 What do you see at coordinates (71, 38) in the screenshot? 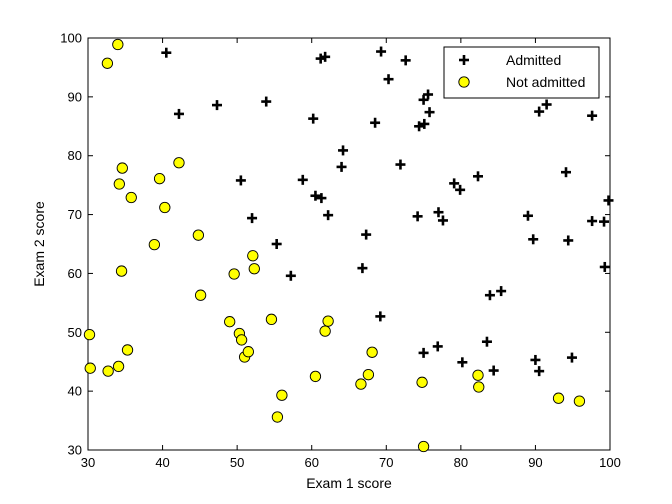
I see `y-tick-label: 100` at bounding box center [71, 38].